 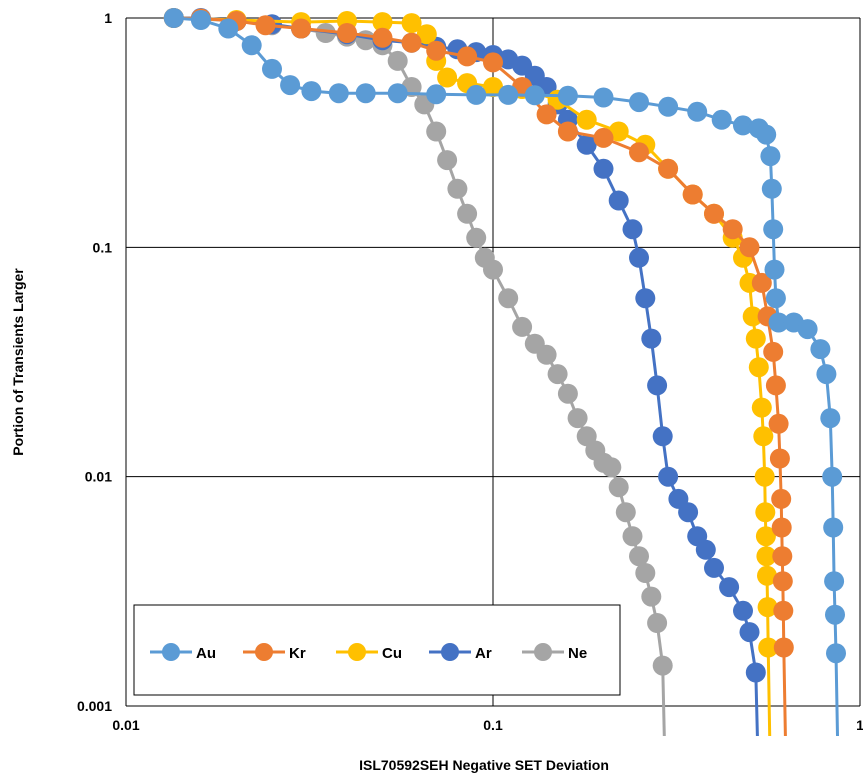 I want to click on y-axis-title: Portion of Transients Larger, so click(x=18, y=362).